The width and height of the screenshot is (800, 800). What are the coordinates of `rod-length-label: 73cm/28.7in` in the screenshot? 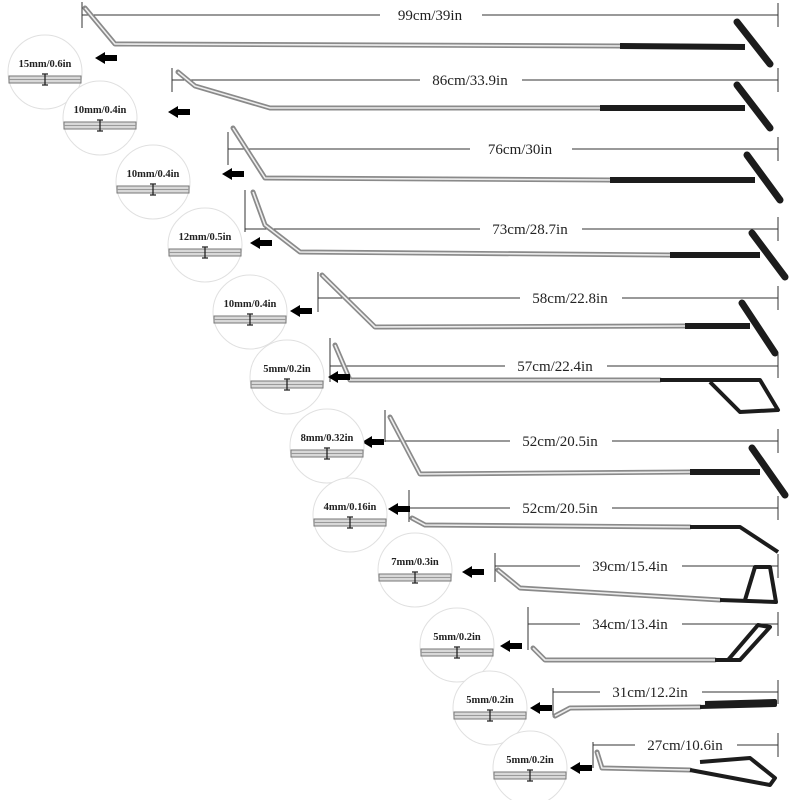 It's located at (530, 230).